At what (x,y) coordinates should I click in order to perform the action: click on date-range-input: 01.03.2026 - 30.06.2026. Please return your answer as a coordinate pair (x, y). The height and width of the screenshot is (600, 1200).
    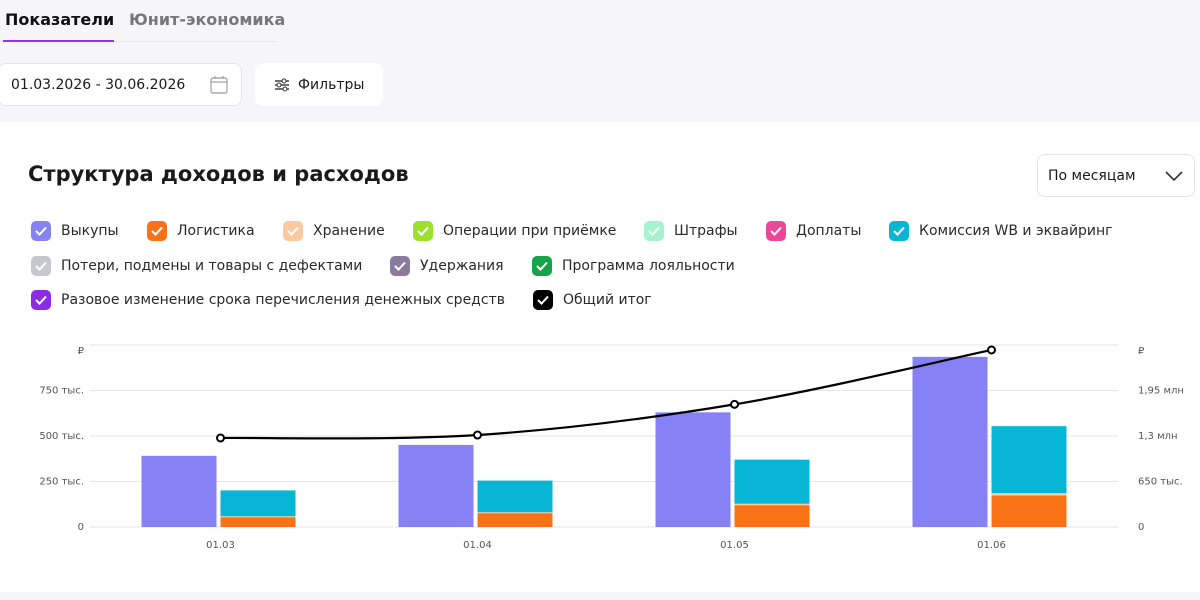
    Looking at the image, I should click on (121, 84).